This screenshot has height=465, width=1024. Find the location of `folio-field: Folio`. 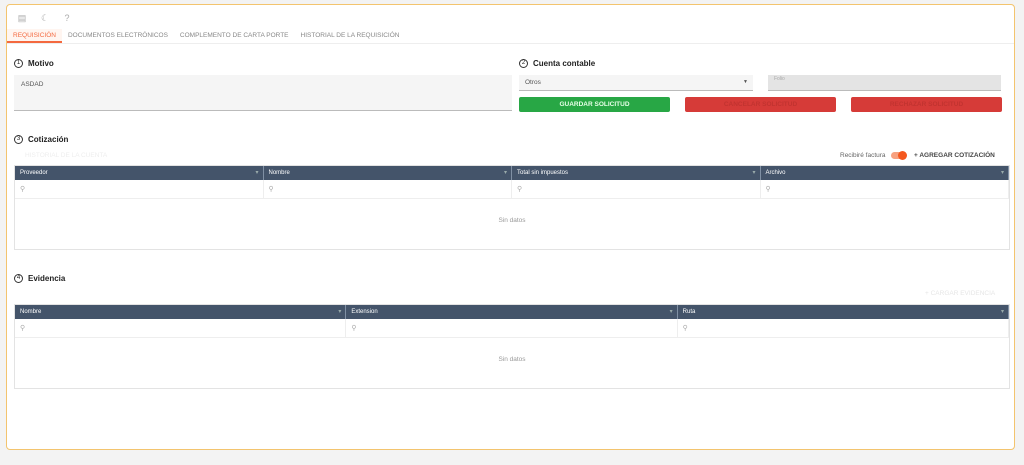

folio-field: Folio is located at coordinates (884, 83).